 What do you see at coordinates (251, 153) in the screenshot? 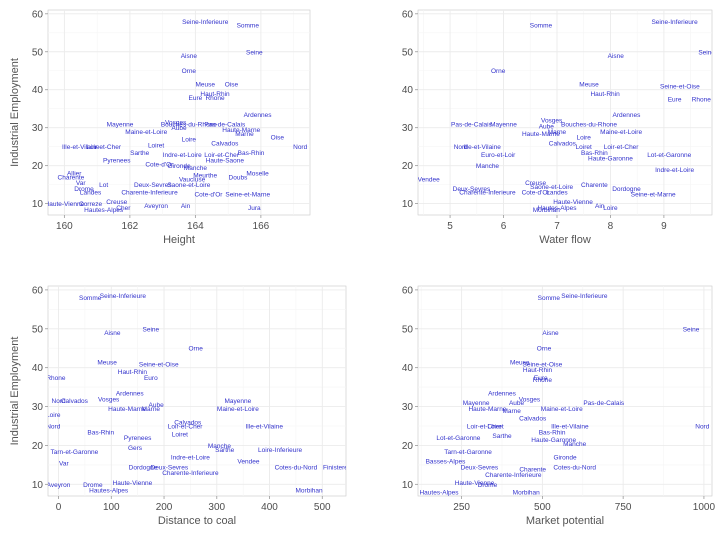
I see `point-label: Bas-Rhin` at bounding box center [251, 153].